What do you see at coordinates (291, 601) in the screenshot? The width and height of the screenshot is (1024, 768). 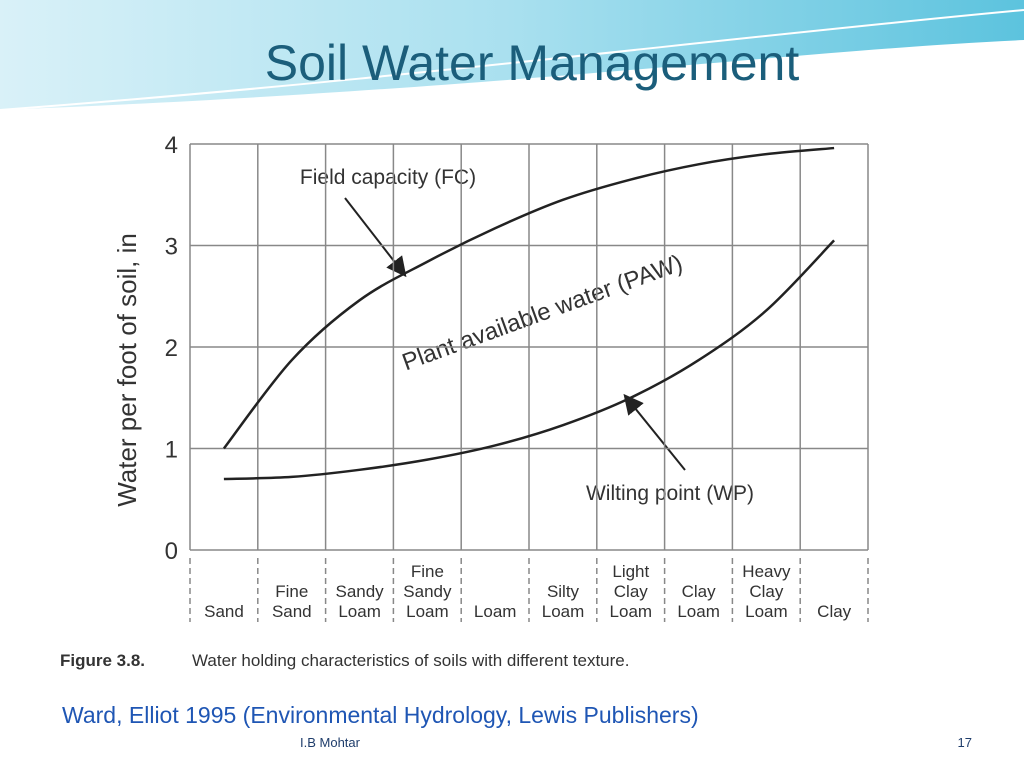 I see `x-tick-label: Fine Sand` at bounding box center [291, 601].